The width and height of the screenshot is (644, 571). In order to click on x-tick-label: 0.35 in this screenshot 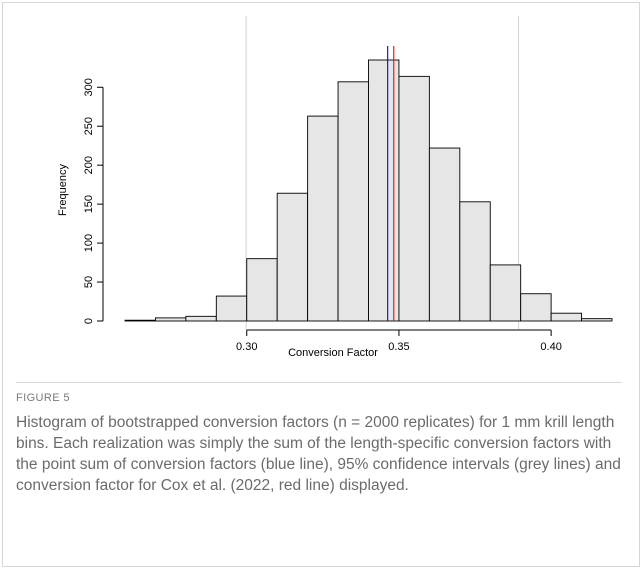, I will do `click(398, 347)`.